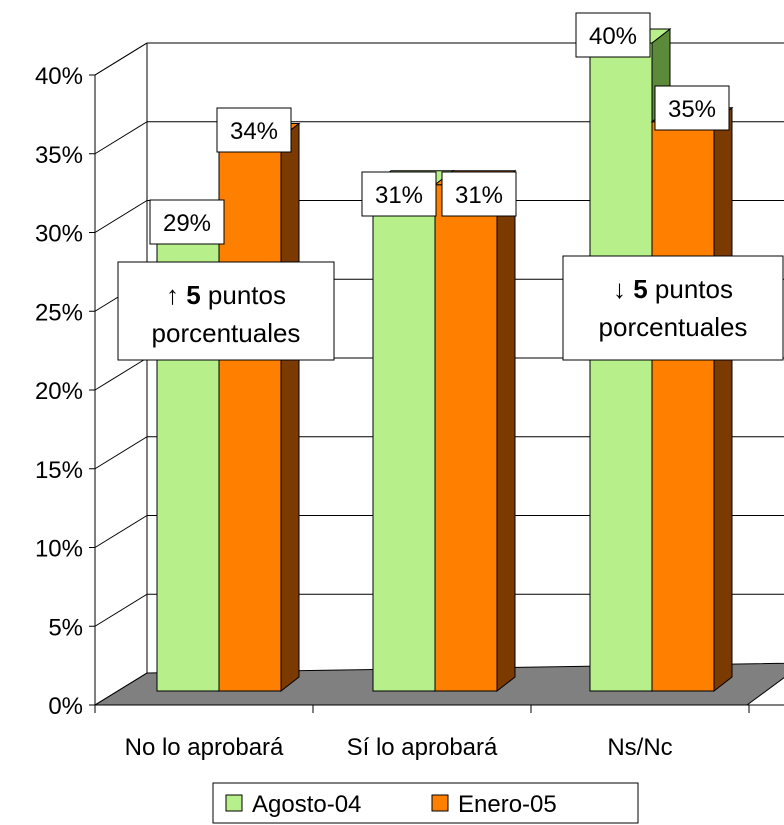  I want to click on data-label: 35%, so click(692, 108).